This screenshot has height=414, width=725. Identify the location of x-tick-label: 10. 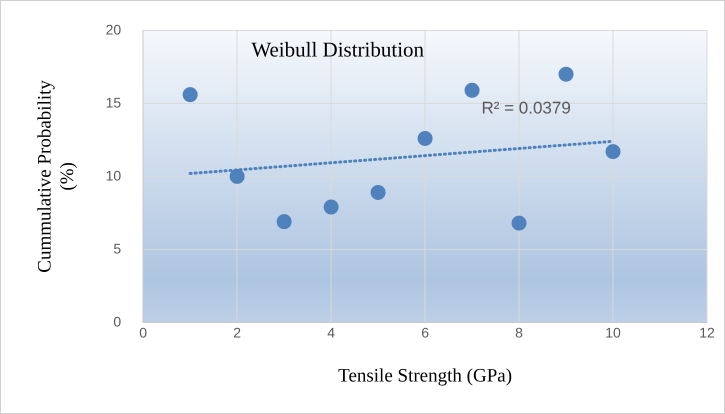
(613, 332).